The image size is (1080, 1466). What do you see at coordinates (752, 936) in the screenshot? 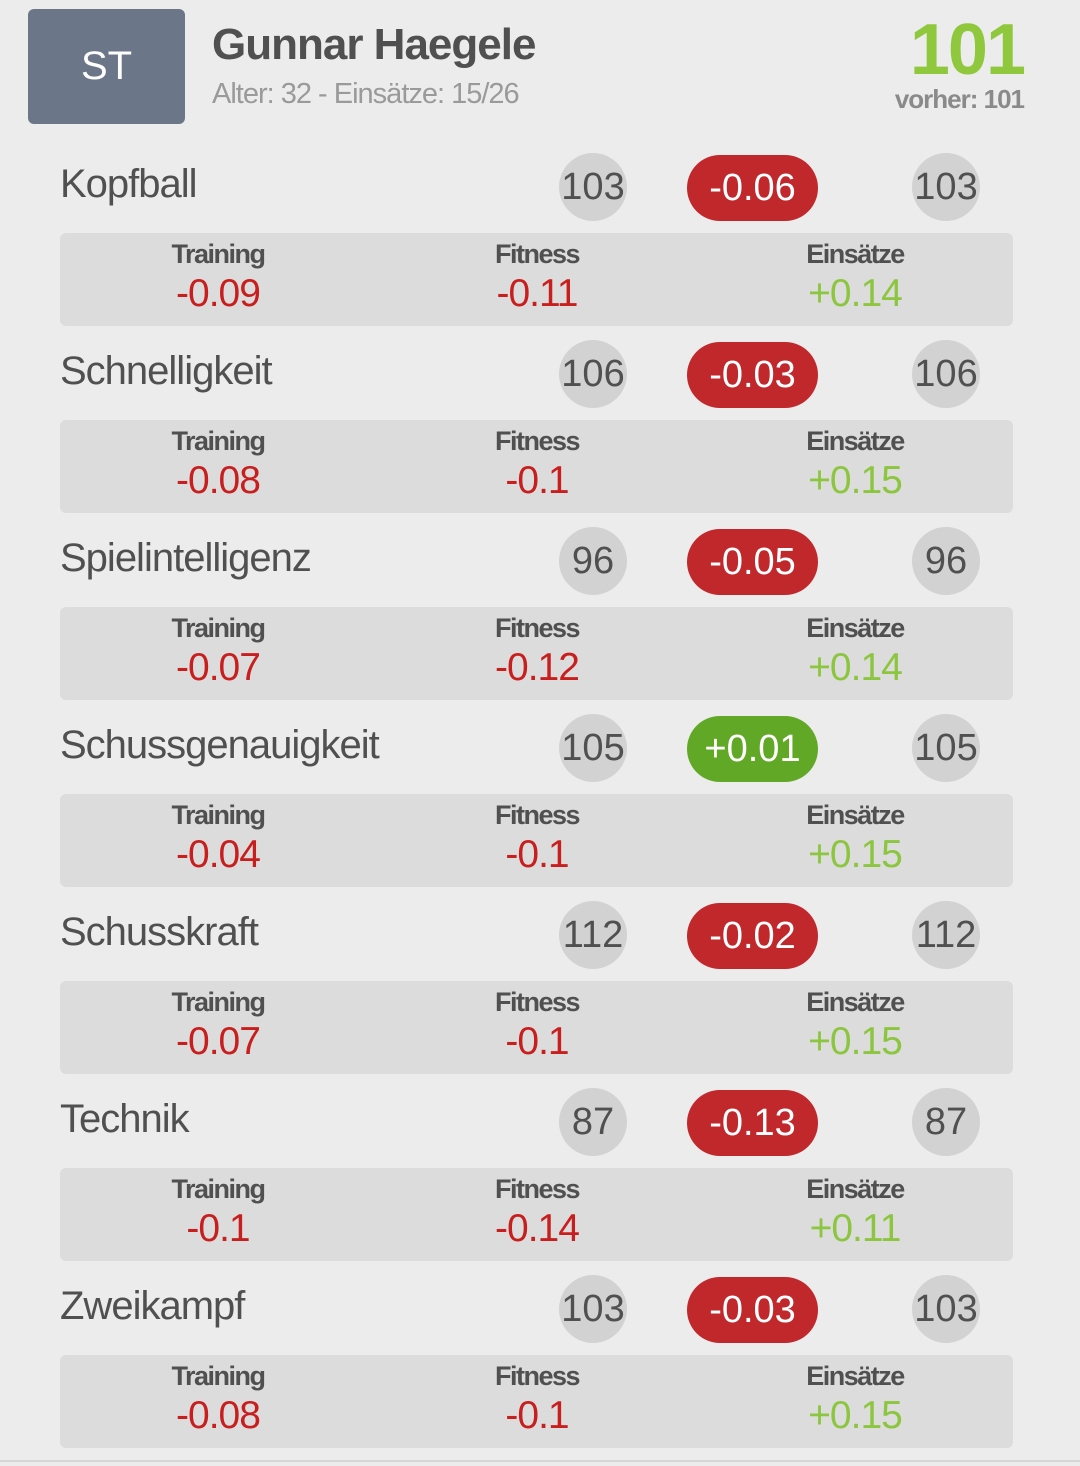
I see `skill-delta-badge: -0.02` at bounding box center [752, 936].